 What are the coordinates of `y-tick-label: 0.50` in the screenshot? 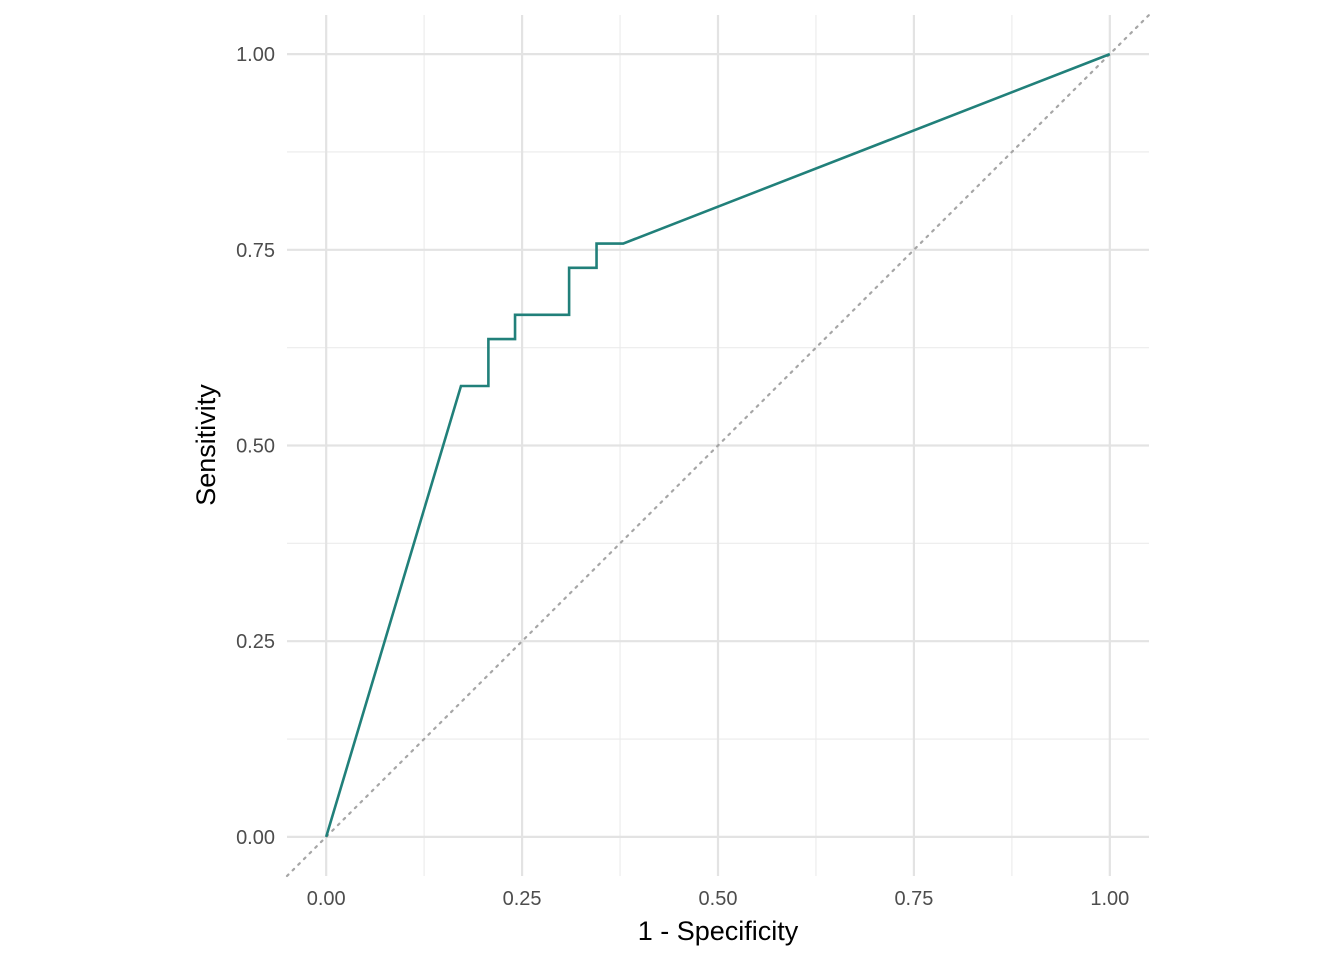 It's located at (255, 447).